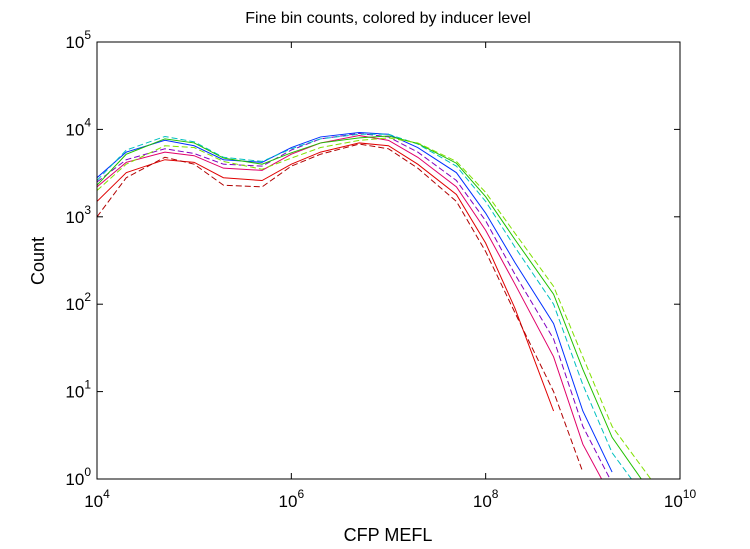 This screenshot has width=750, height=549. Describe the element at coordinates (38, 261) in the screenshot. I see `y-axis-label: Count` at that location.